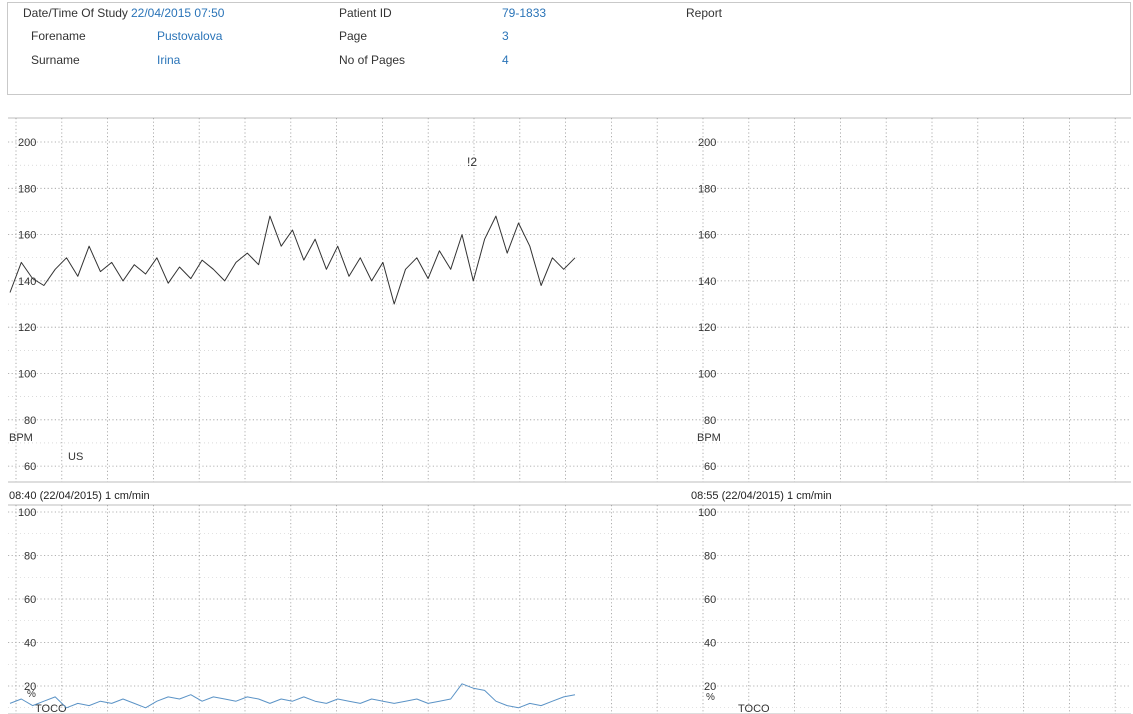  What do you see at coordinates (292, 260) in the screenshot?
I see `fhr-trace-line` at bounding box center [292, 260].